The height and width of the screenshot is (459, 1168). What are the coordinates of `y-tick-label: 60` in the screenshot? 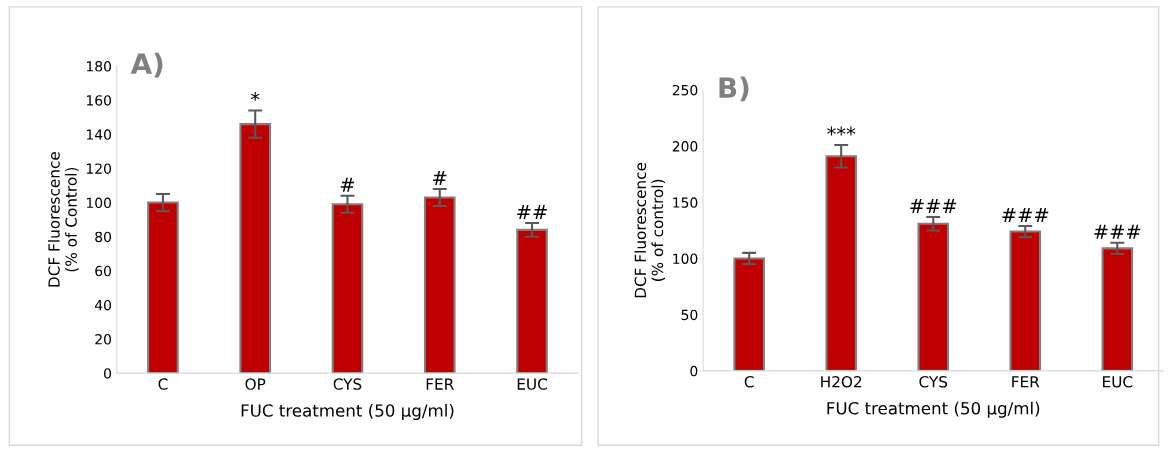 It's located at (103, 271).